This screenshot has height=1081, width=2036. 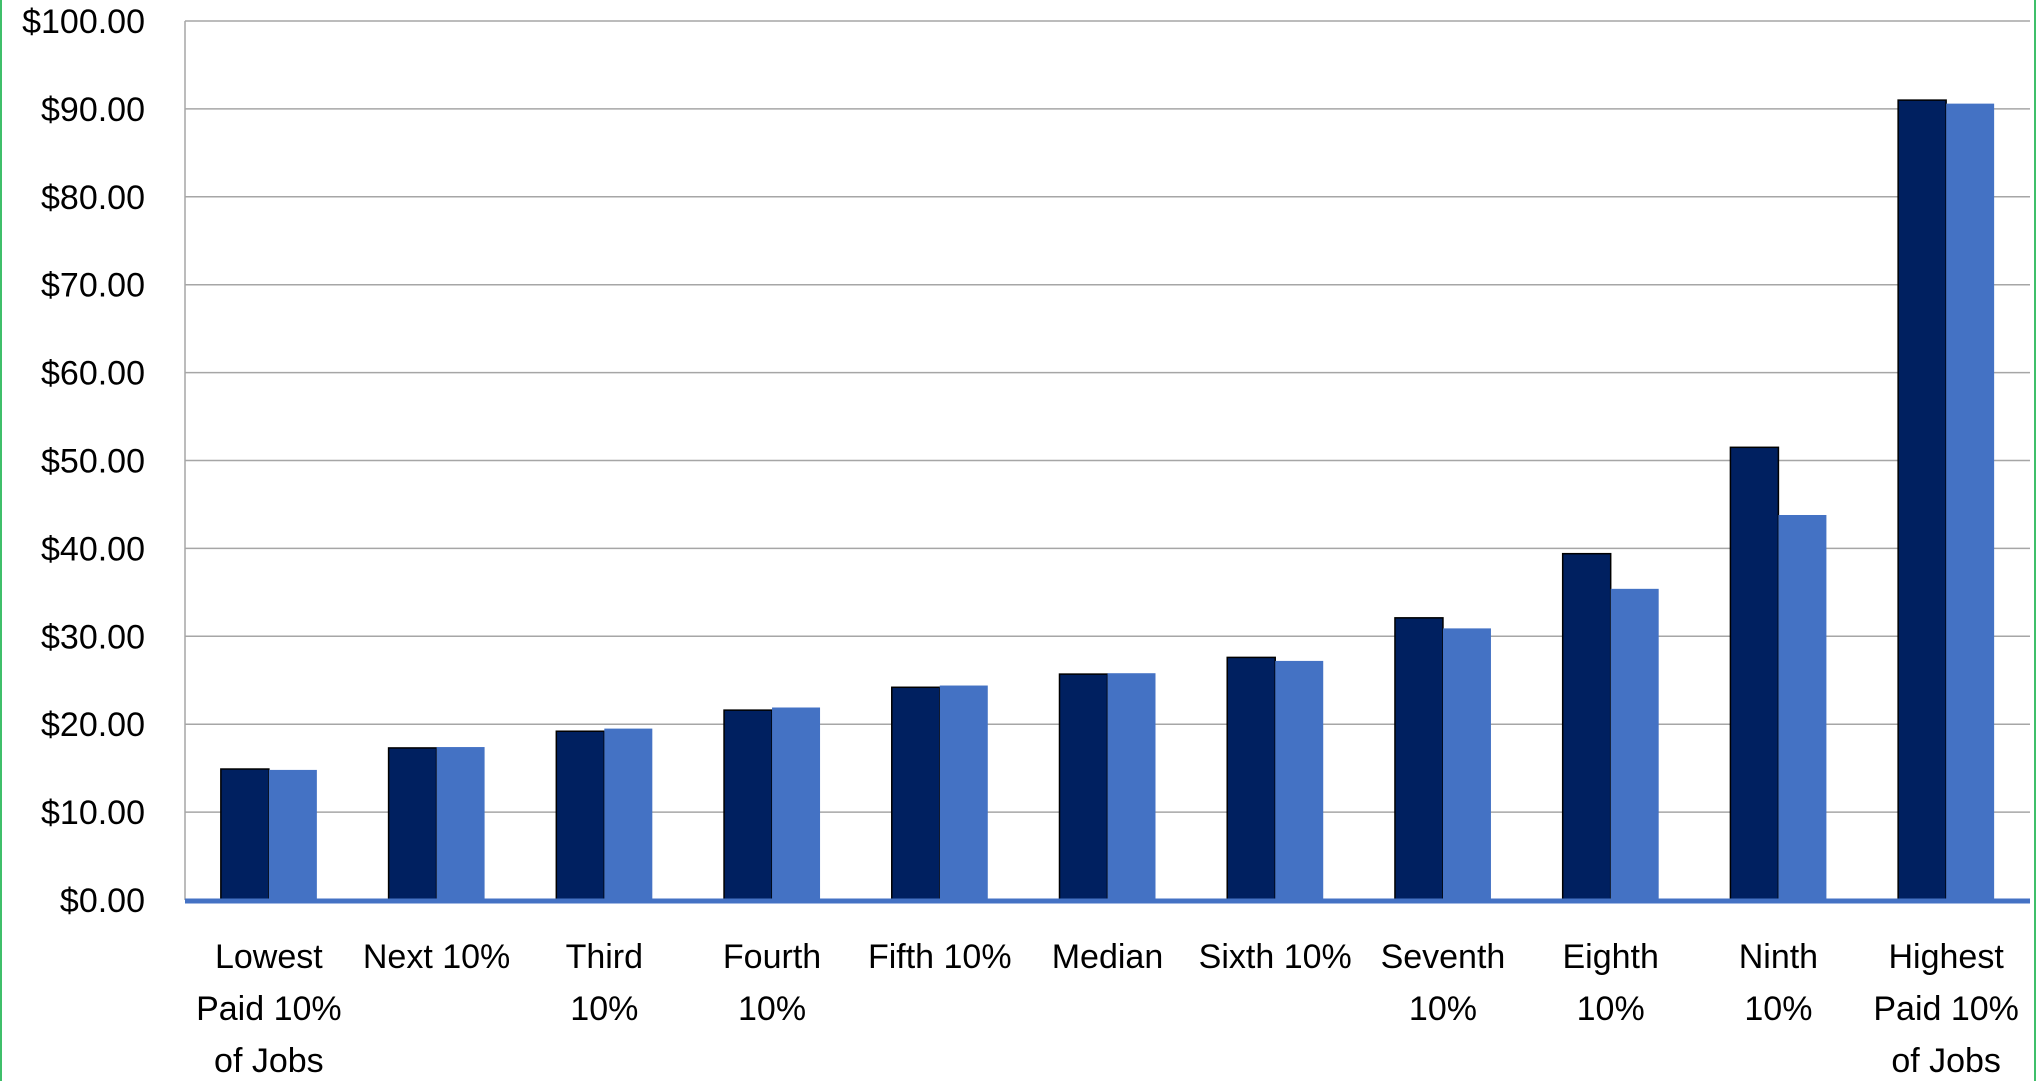 What do you see at coordinates (1275, 957) in the screenshot?
I see `x-category-label: Sixth 10%` at bounding box center [1275, 957].